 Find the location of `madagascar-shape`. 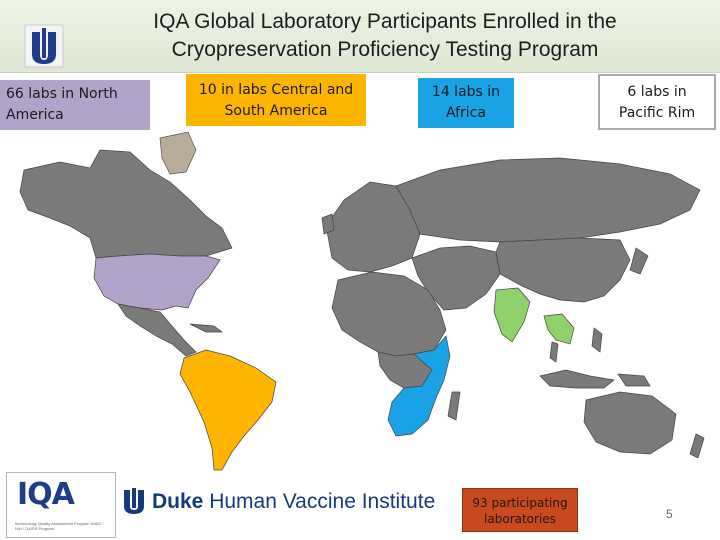

madagascar-shape is located at coordinates (454, 406).